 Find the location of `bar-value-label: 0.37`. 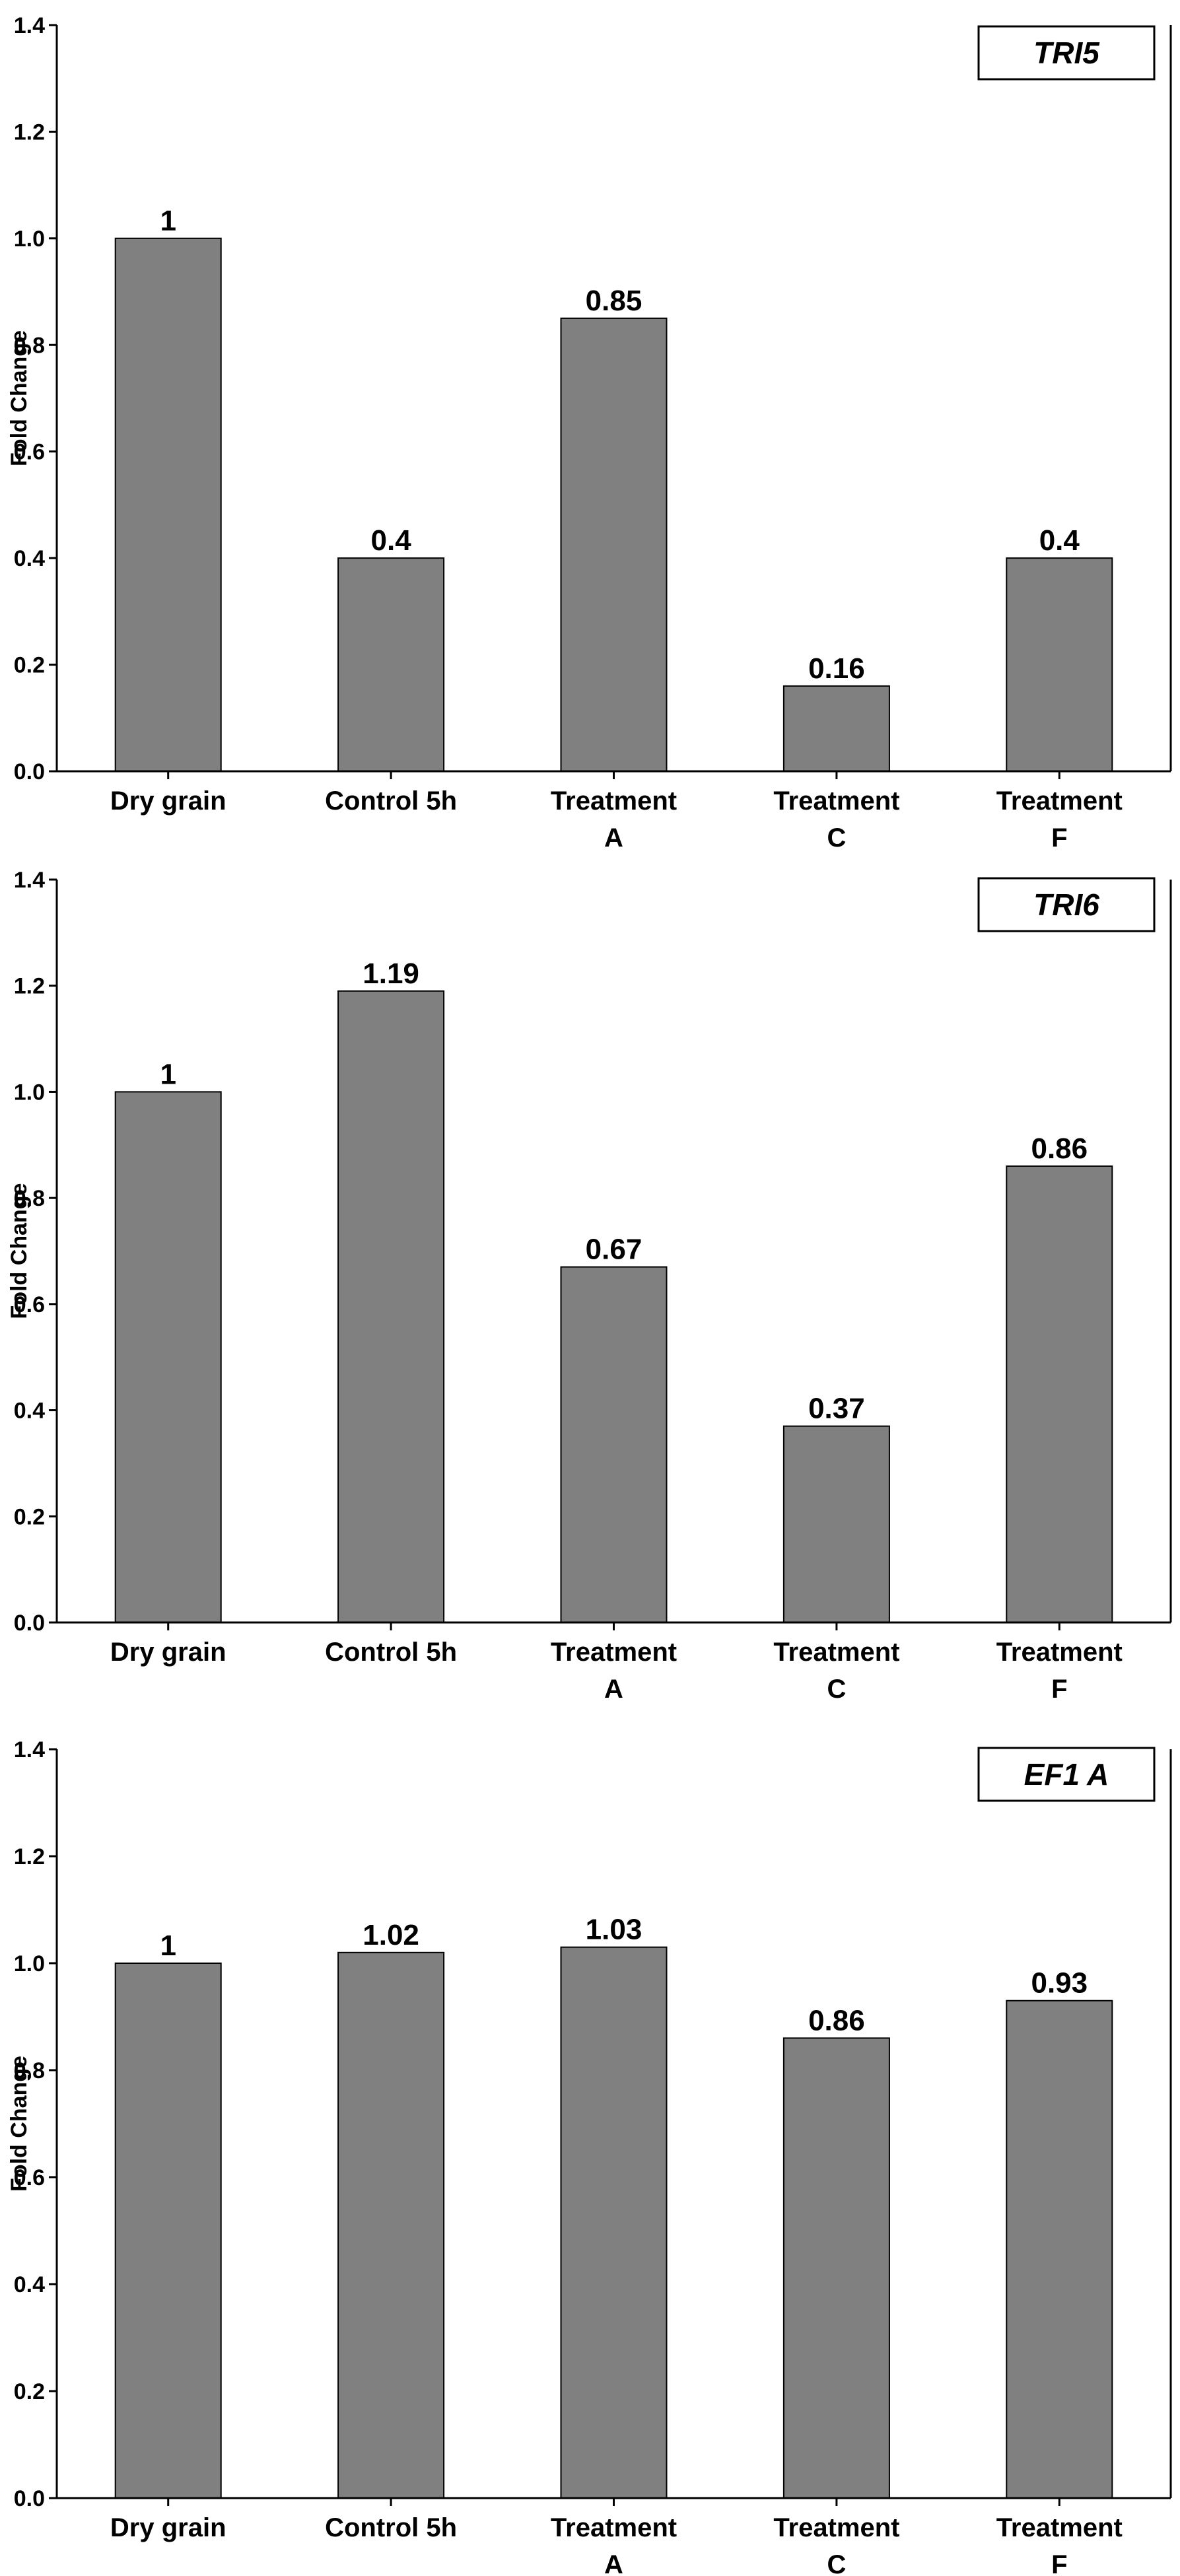

bar-value-label: 0.37 is located at coordinates (837, 1409).